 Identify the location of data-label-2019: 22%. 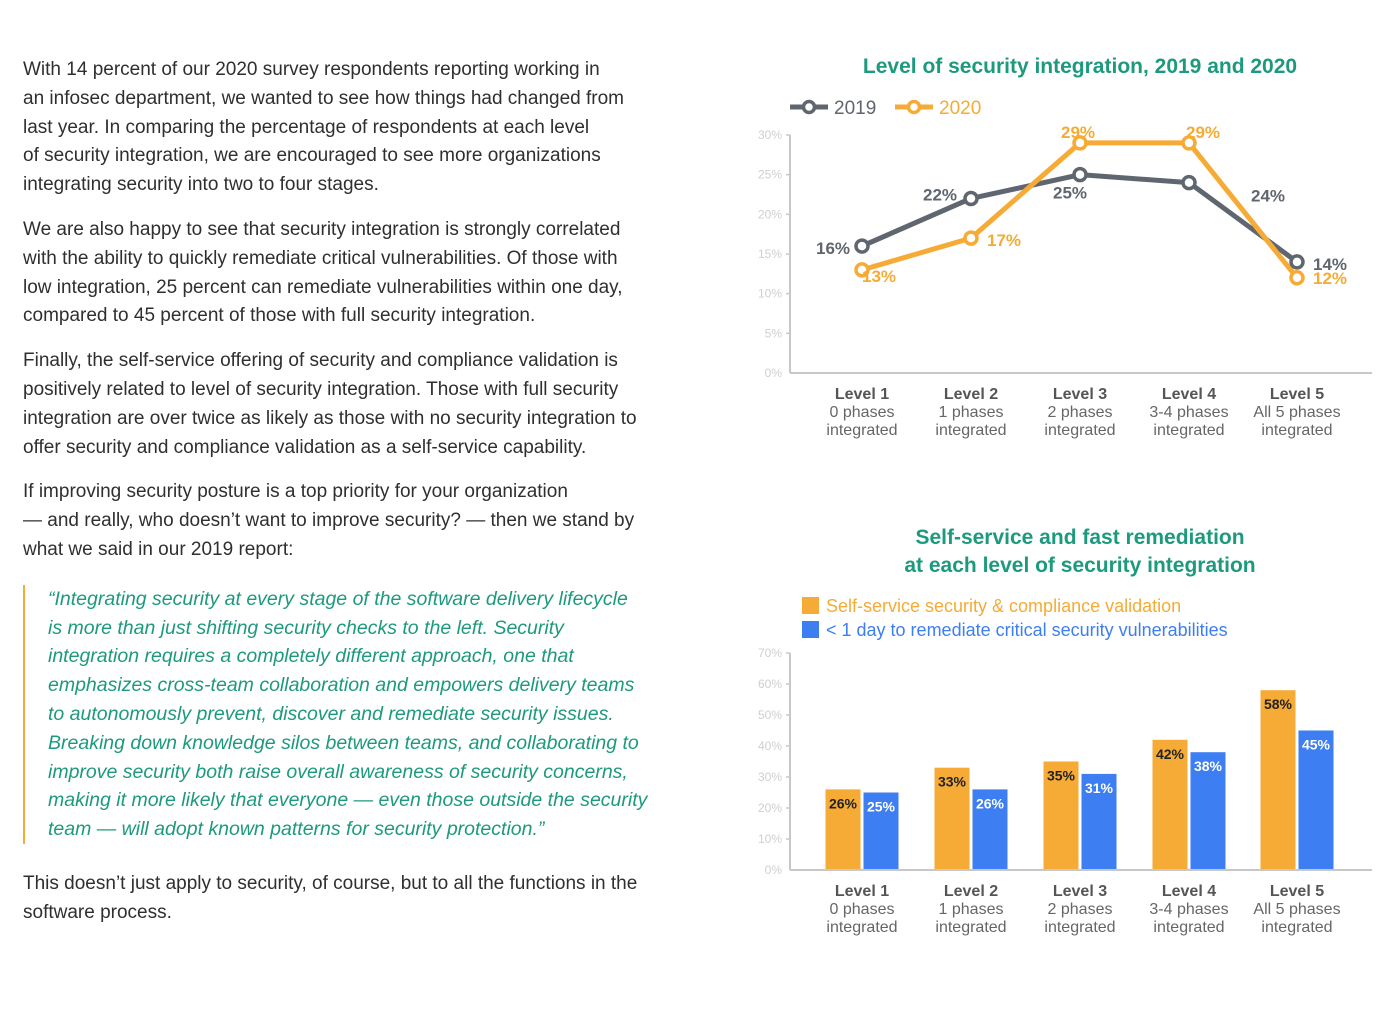
(940, 194).